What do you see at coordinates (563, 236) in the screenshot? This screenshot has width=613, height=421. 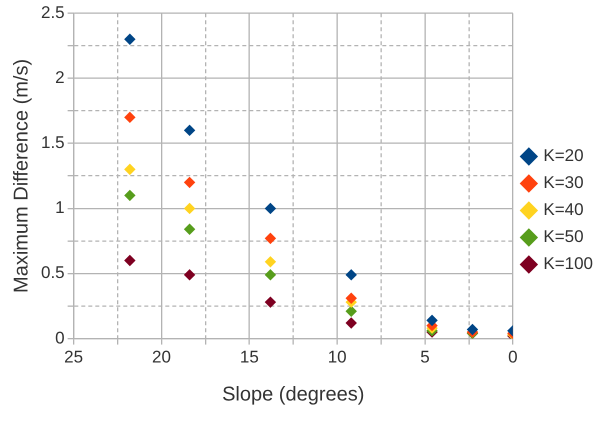 I see `legend-label: K=50` at bounding box center [563, 236].